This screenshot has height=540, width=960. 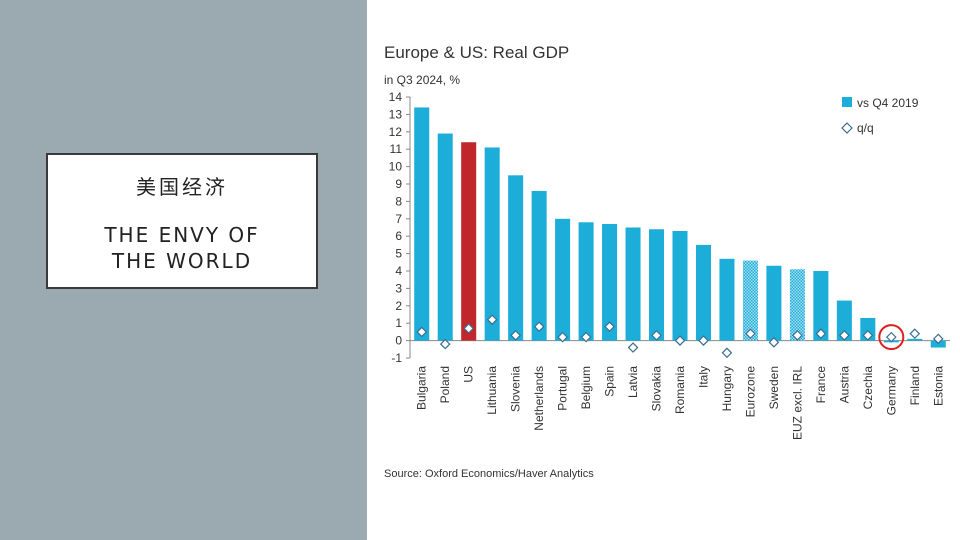 I want to click on x-tick-label: EUZ excl. IRL, so click(x=797, y=403).